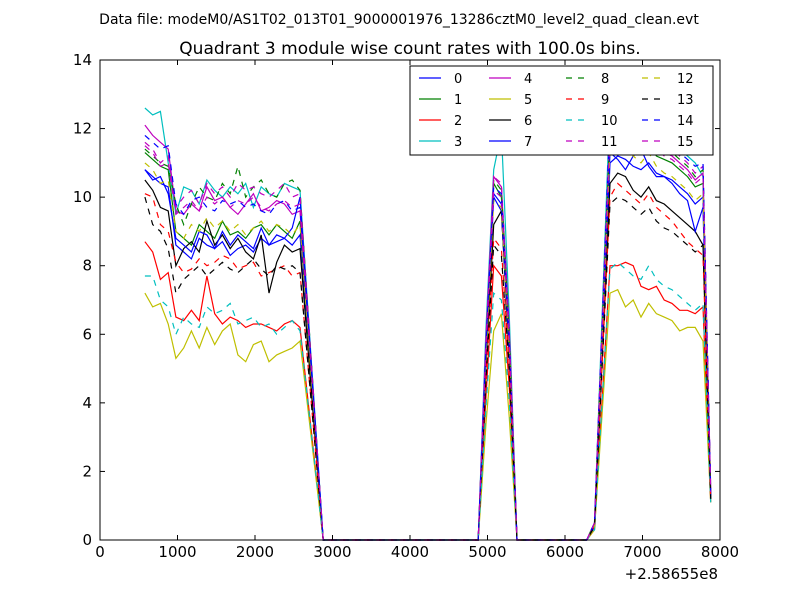  I want to click on x-tick-label: 3000, so click(332, 552).